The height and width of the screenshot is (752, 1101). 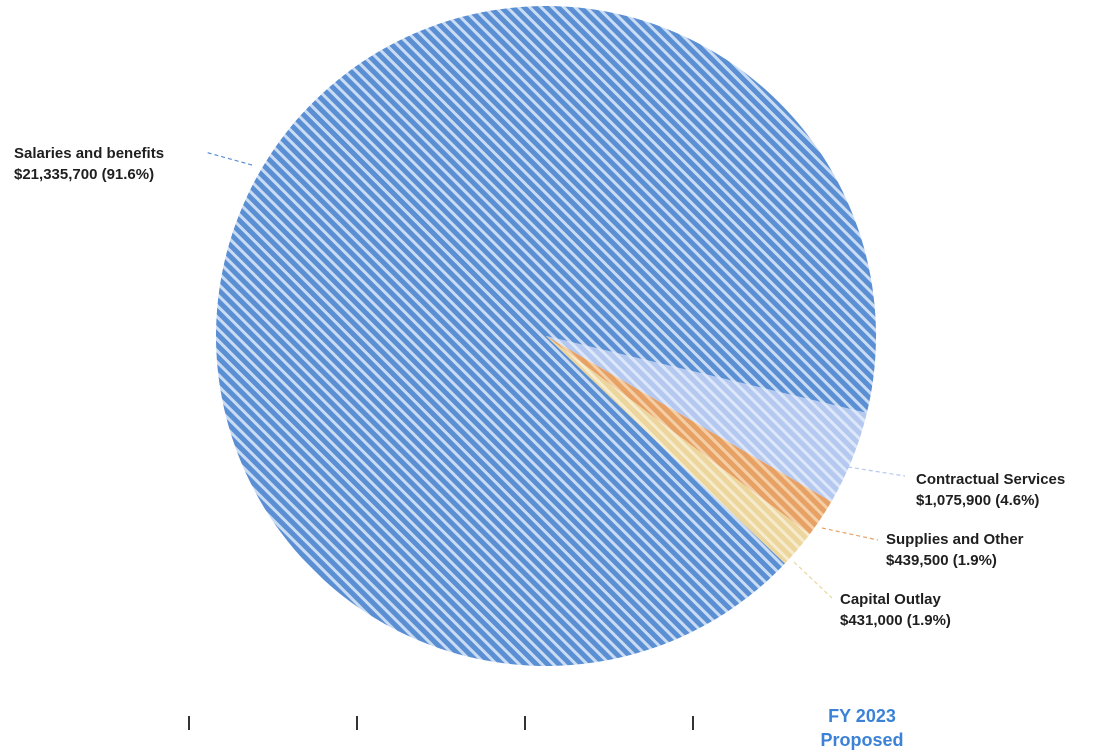 I want to click on leader-line-contractual-services, so click(x=876, y=471).